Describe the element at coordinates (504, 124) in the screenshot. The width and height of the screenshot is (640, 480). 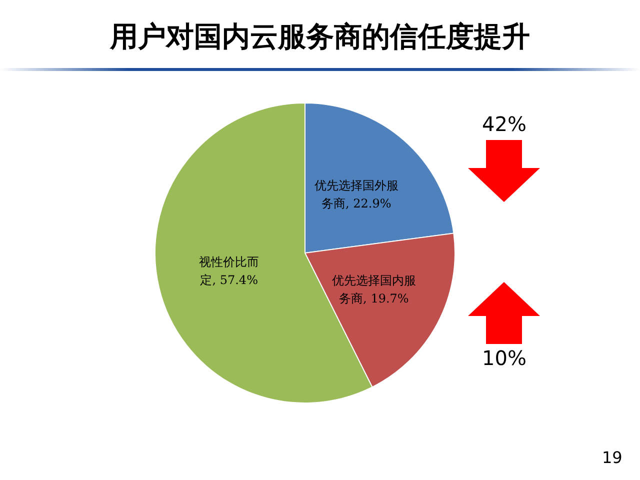
I see `text: 42%` at that location.